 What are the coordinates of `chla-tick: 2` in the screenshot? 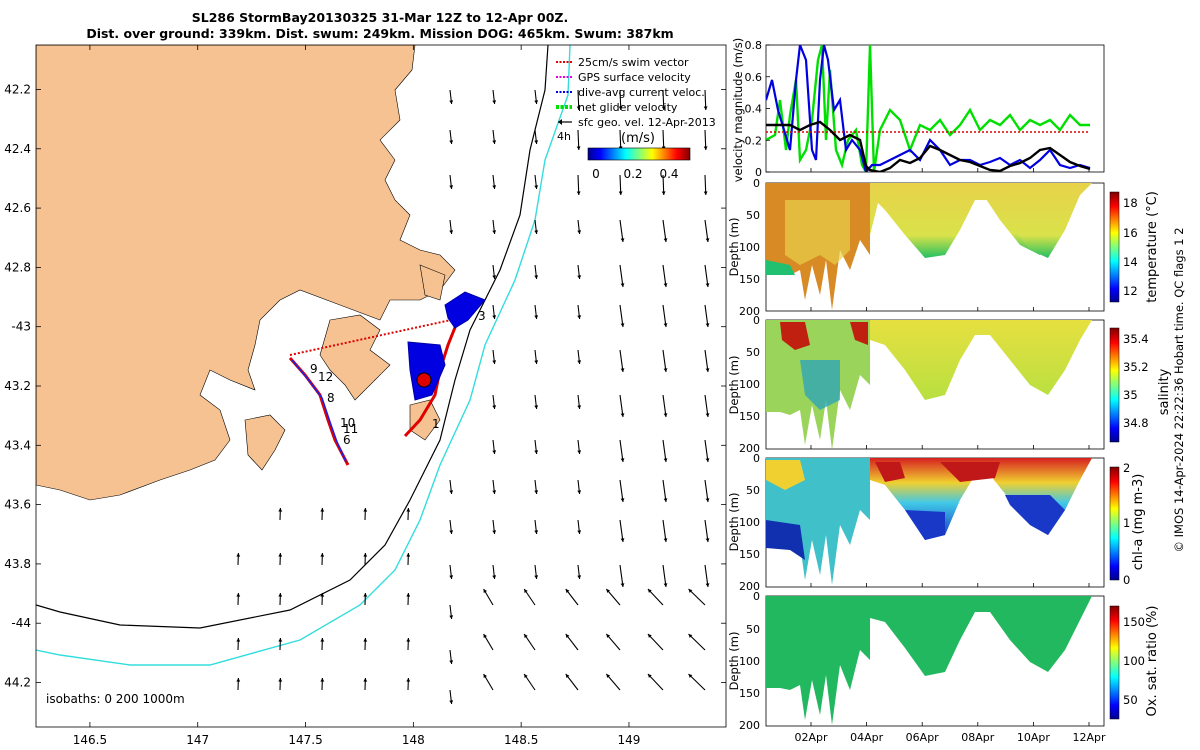 It's located at (1126, 468).